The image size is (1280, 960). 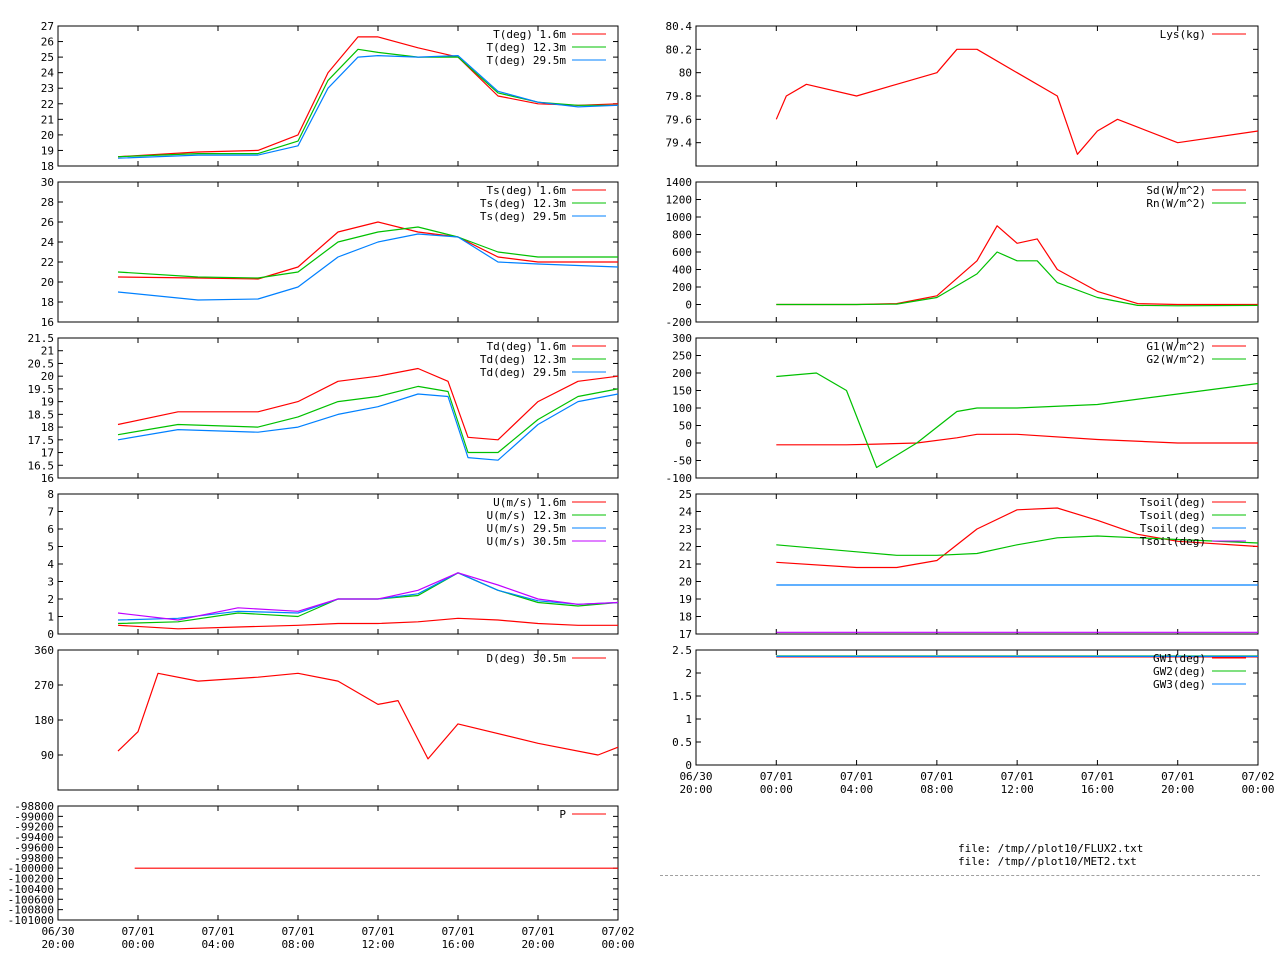 What do you see at coordinates (47, 755) in the screenshot?
I see `y-tick-label: 90` at bounding box center [47, 755].